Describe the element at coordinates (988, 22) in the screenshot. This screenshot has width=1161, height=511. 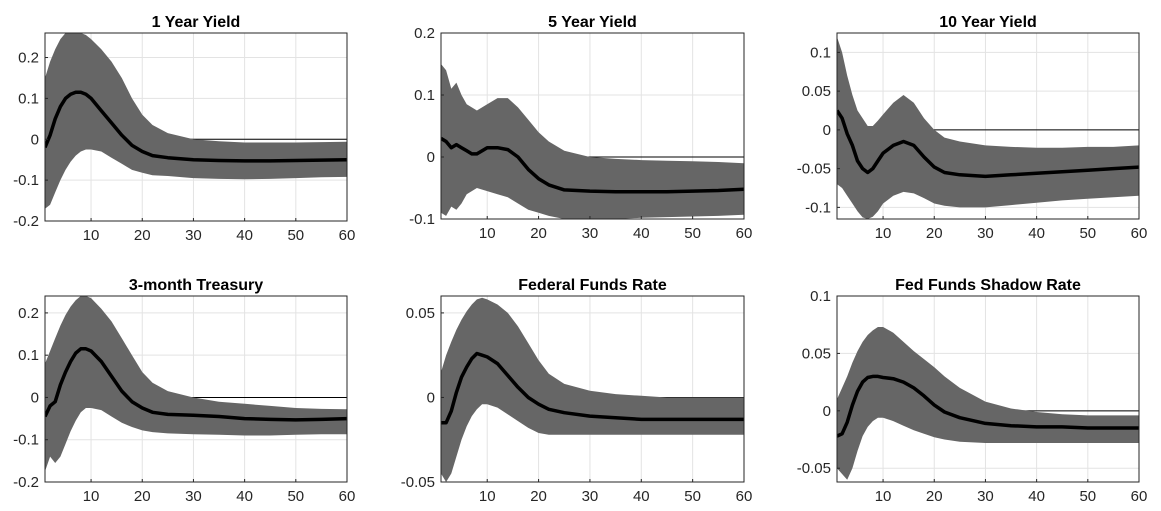
I see `chart-title: 10 Year Yield` at that location.